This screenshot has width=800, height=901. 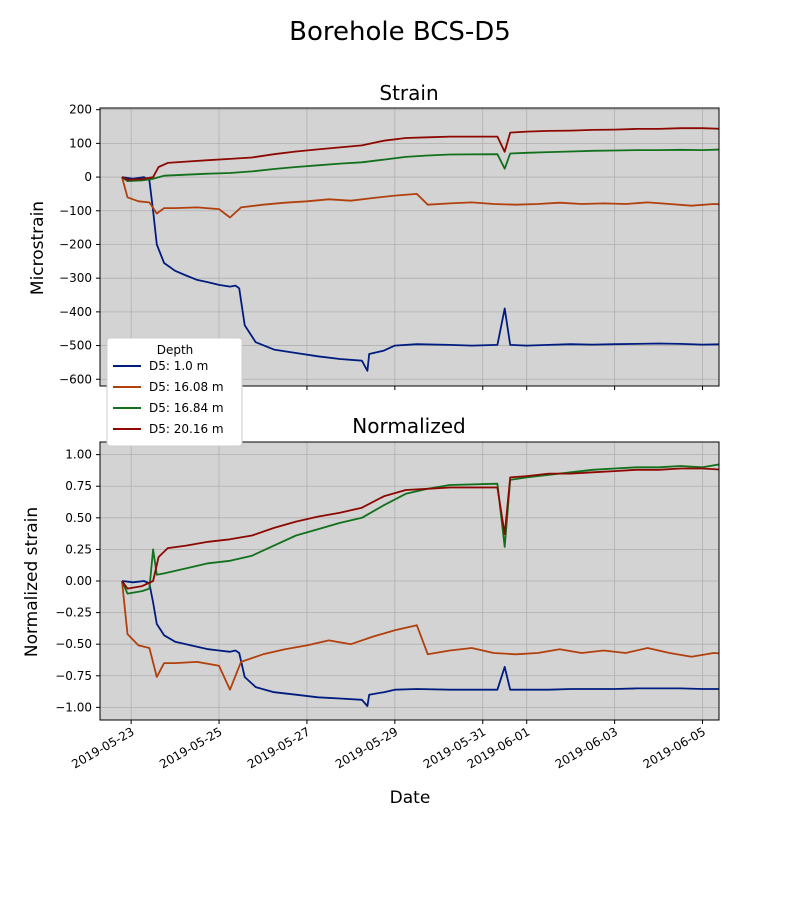 What do you see at coordinates (410, 798) in the screenshot?
I see `x-axis-label: Date` at bounding box center [410, 798].